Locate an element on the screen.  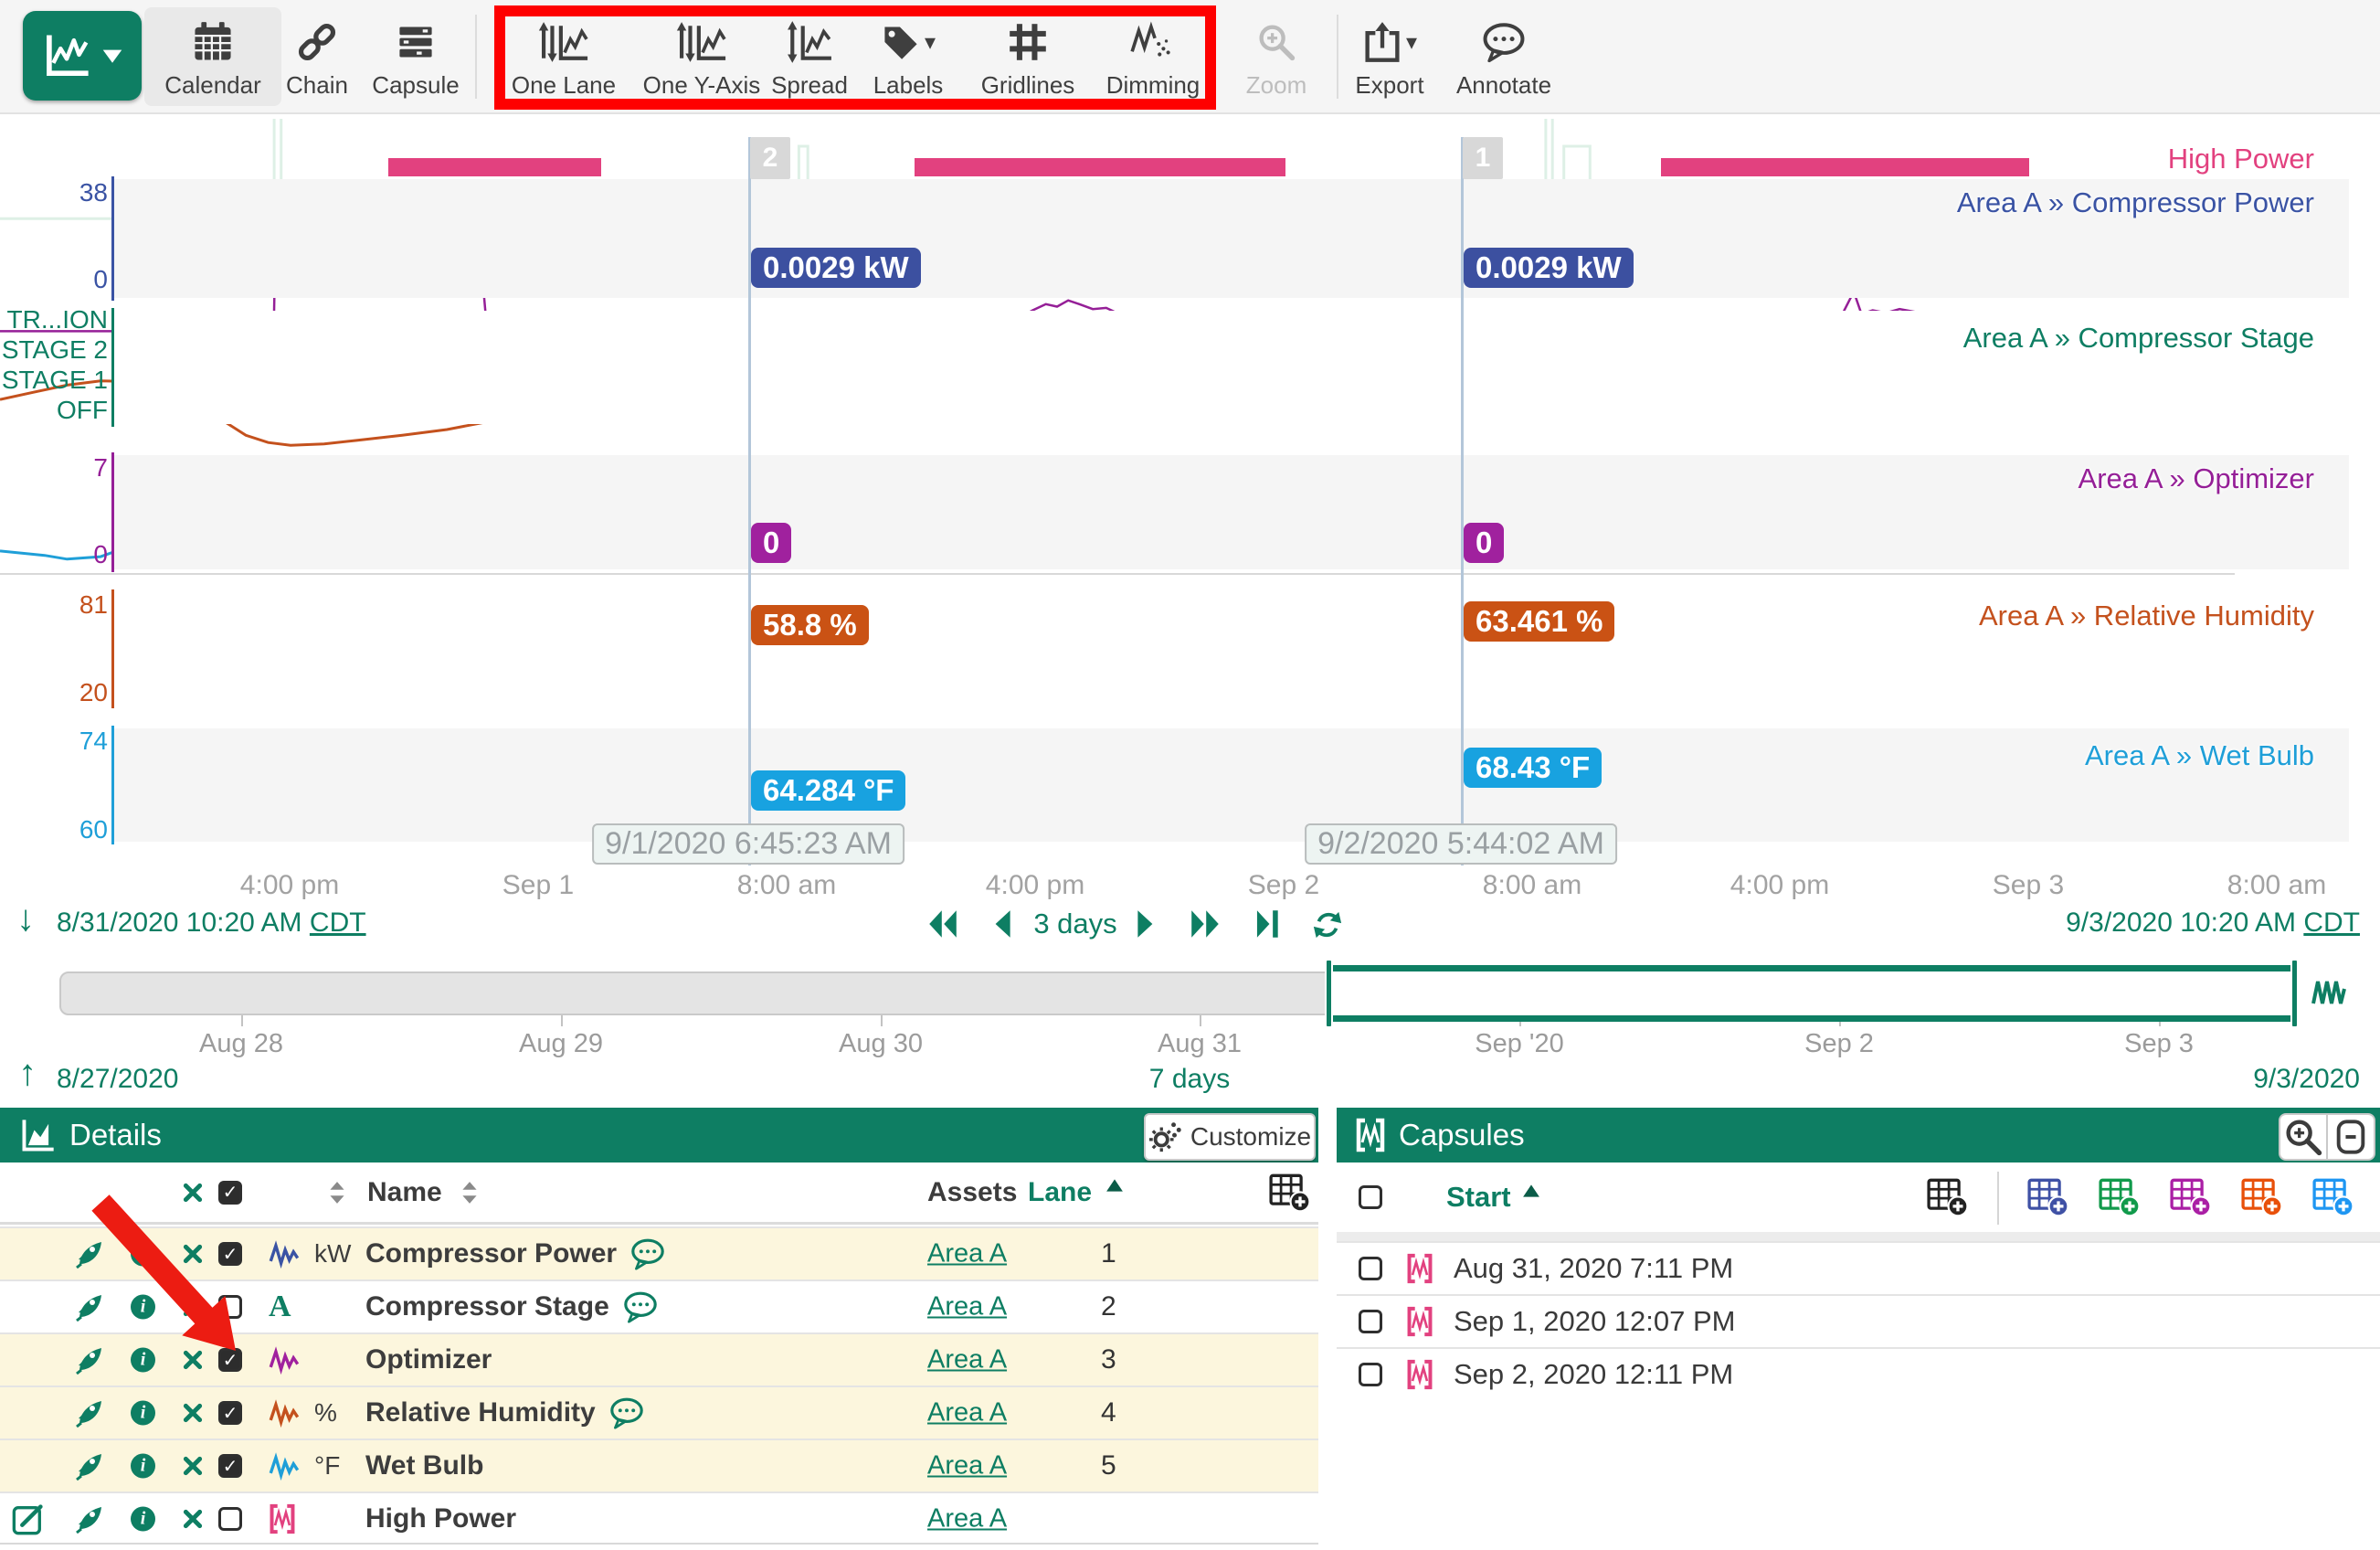
calendar-icon is located at coordinates (213, 42).